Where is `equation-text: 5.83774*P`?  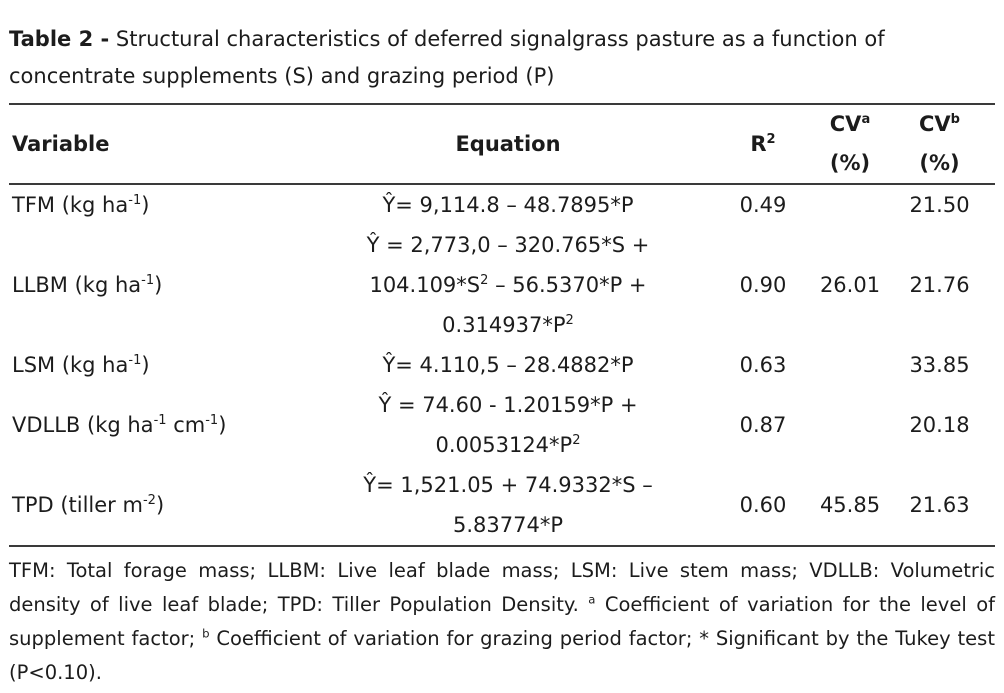
equation-text: 5.83774*P is located at coordinates (507, 525).